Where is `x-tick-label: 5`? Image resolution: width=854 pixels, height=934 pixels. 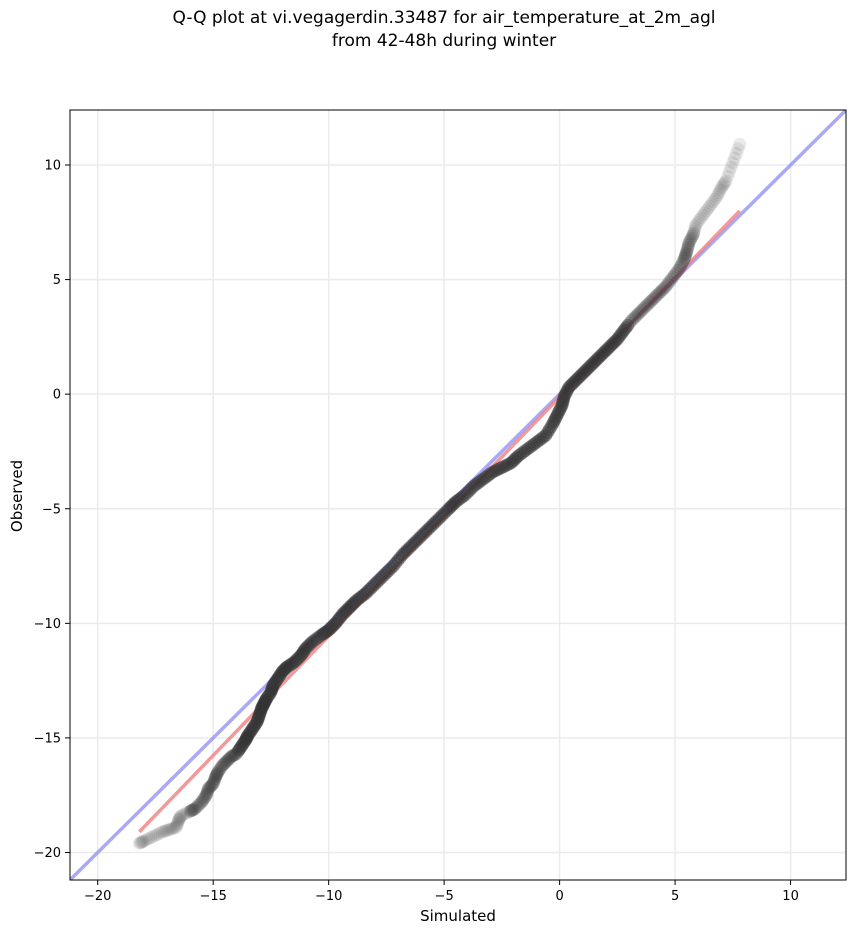
x-tick-label: 5 is located at coordinates (675, 896).